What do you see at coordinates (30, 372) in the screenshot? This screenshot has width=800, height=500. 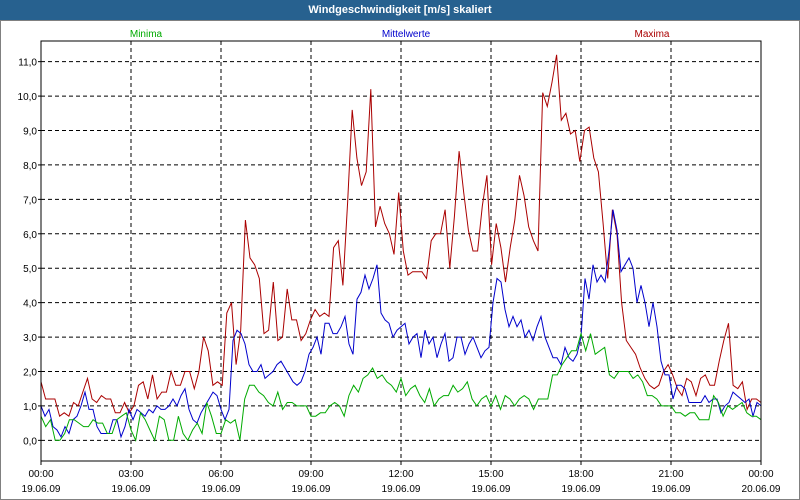 I see `y-tick-label: 2,0` at bounding box center [30, 372].